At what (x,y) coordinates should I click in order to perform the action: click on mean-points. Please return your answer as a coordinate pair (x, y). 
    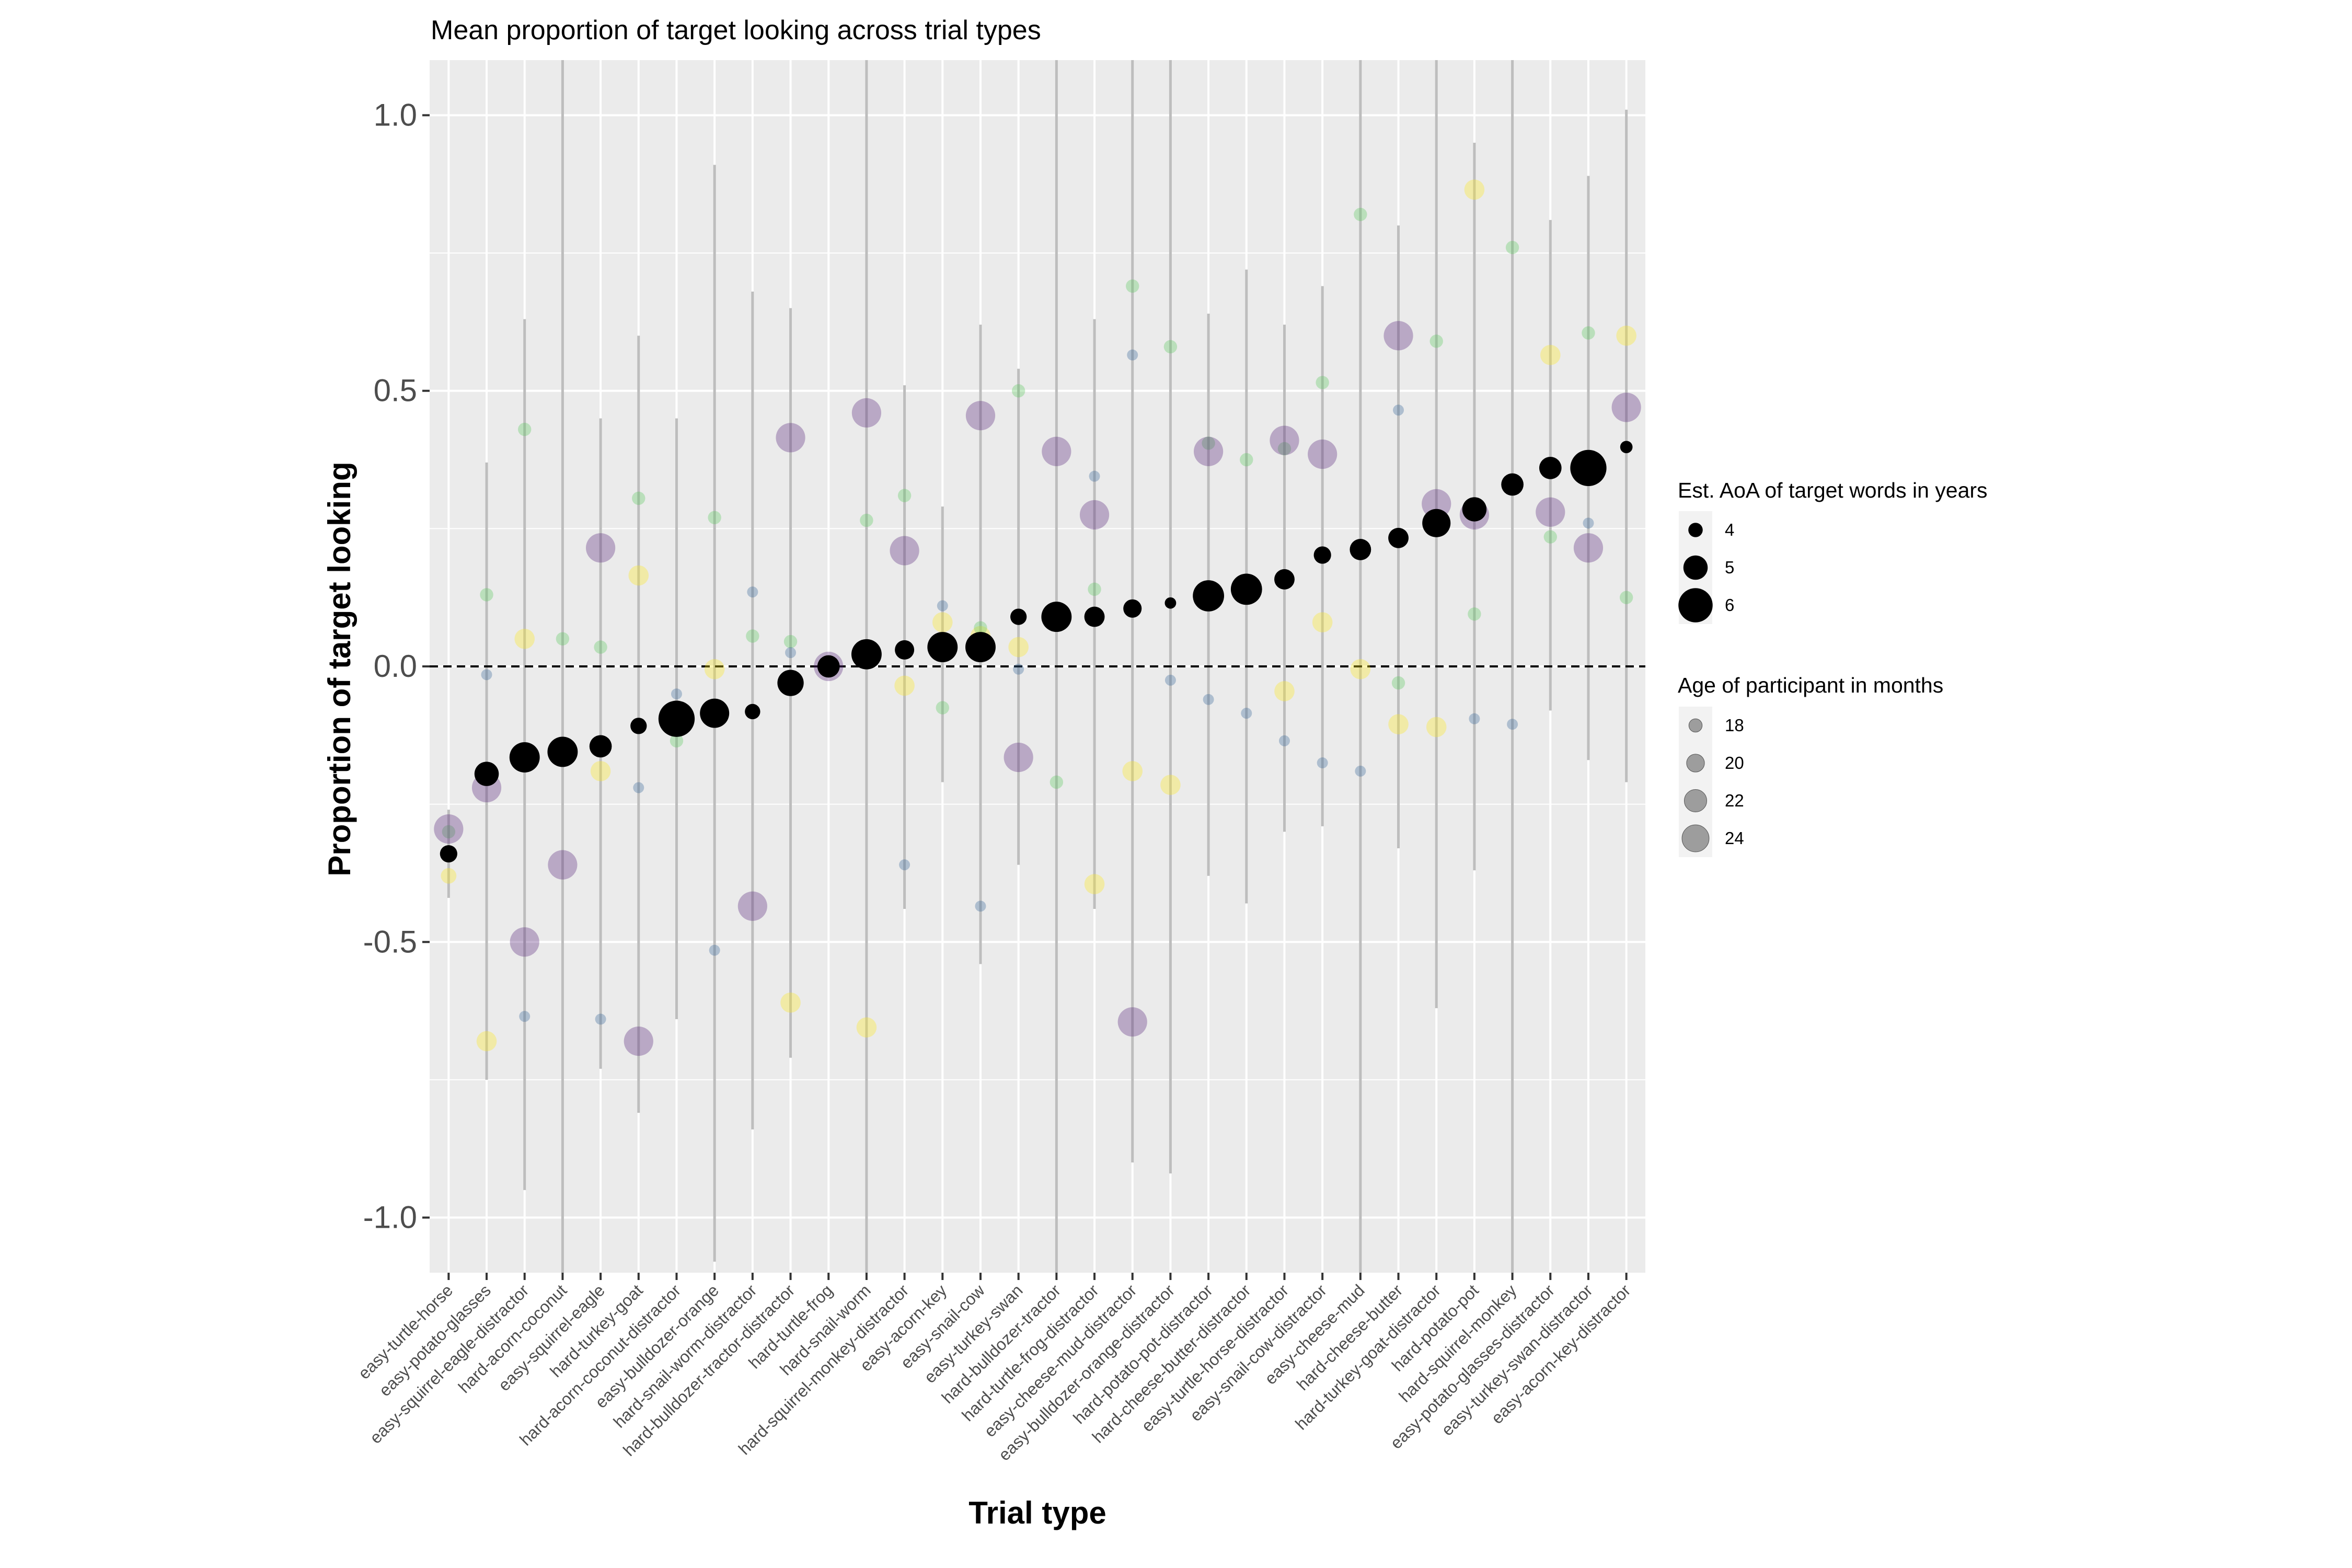
    Looking at the image, I should click on (1036, 652).